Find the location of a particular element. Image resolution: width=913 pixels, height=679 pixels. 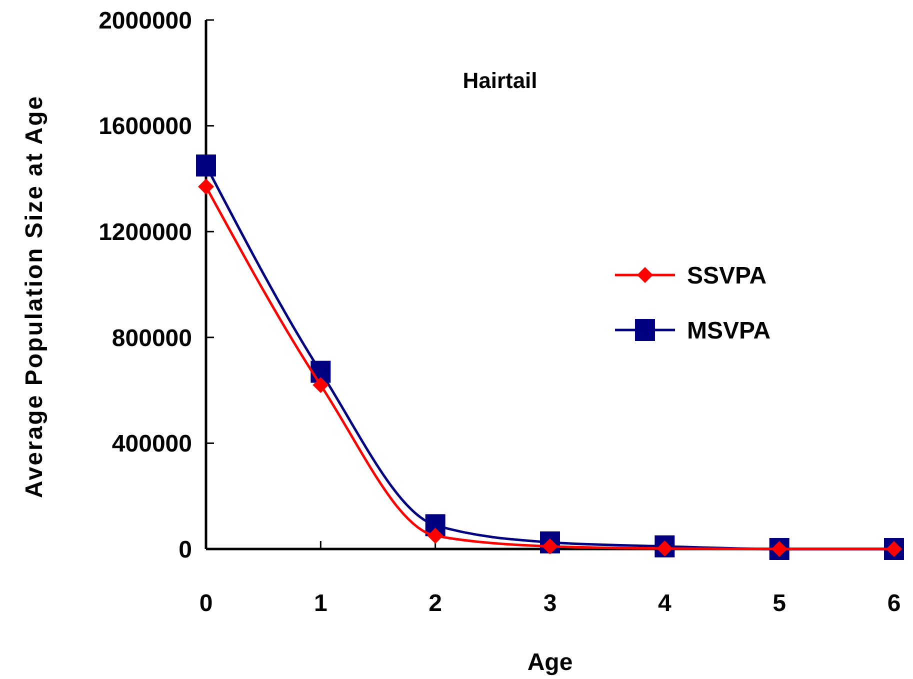

x-tick-label: 1 is located at coordinates (321, 603).